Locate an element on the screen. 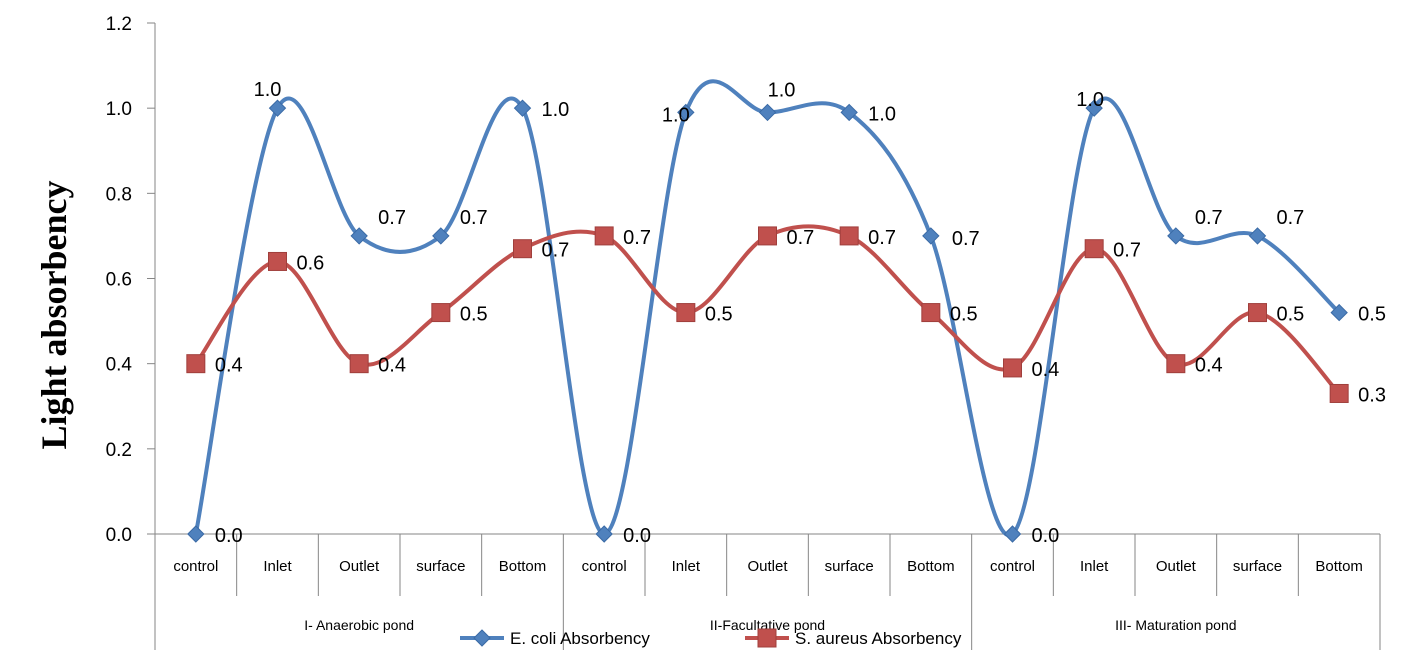  y-tick-label: 0.2 is located at coordinates (119, 450).